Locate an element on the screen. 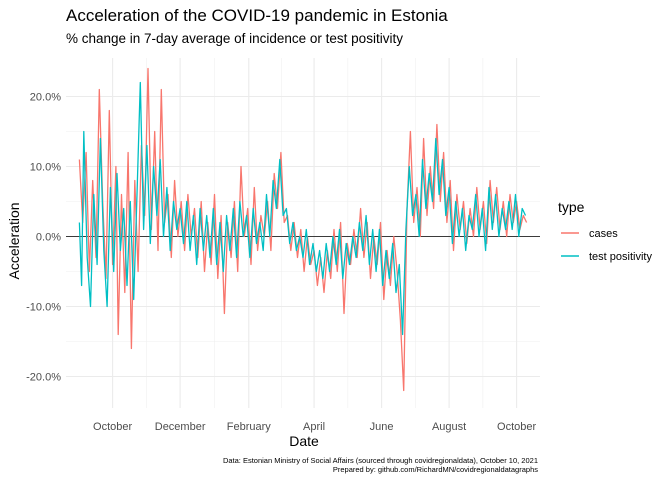  y-tick-label: 10.0% is located at coordinates (45, 168).